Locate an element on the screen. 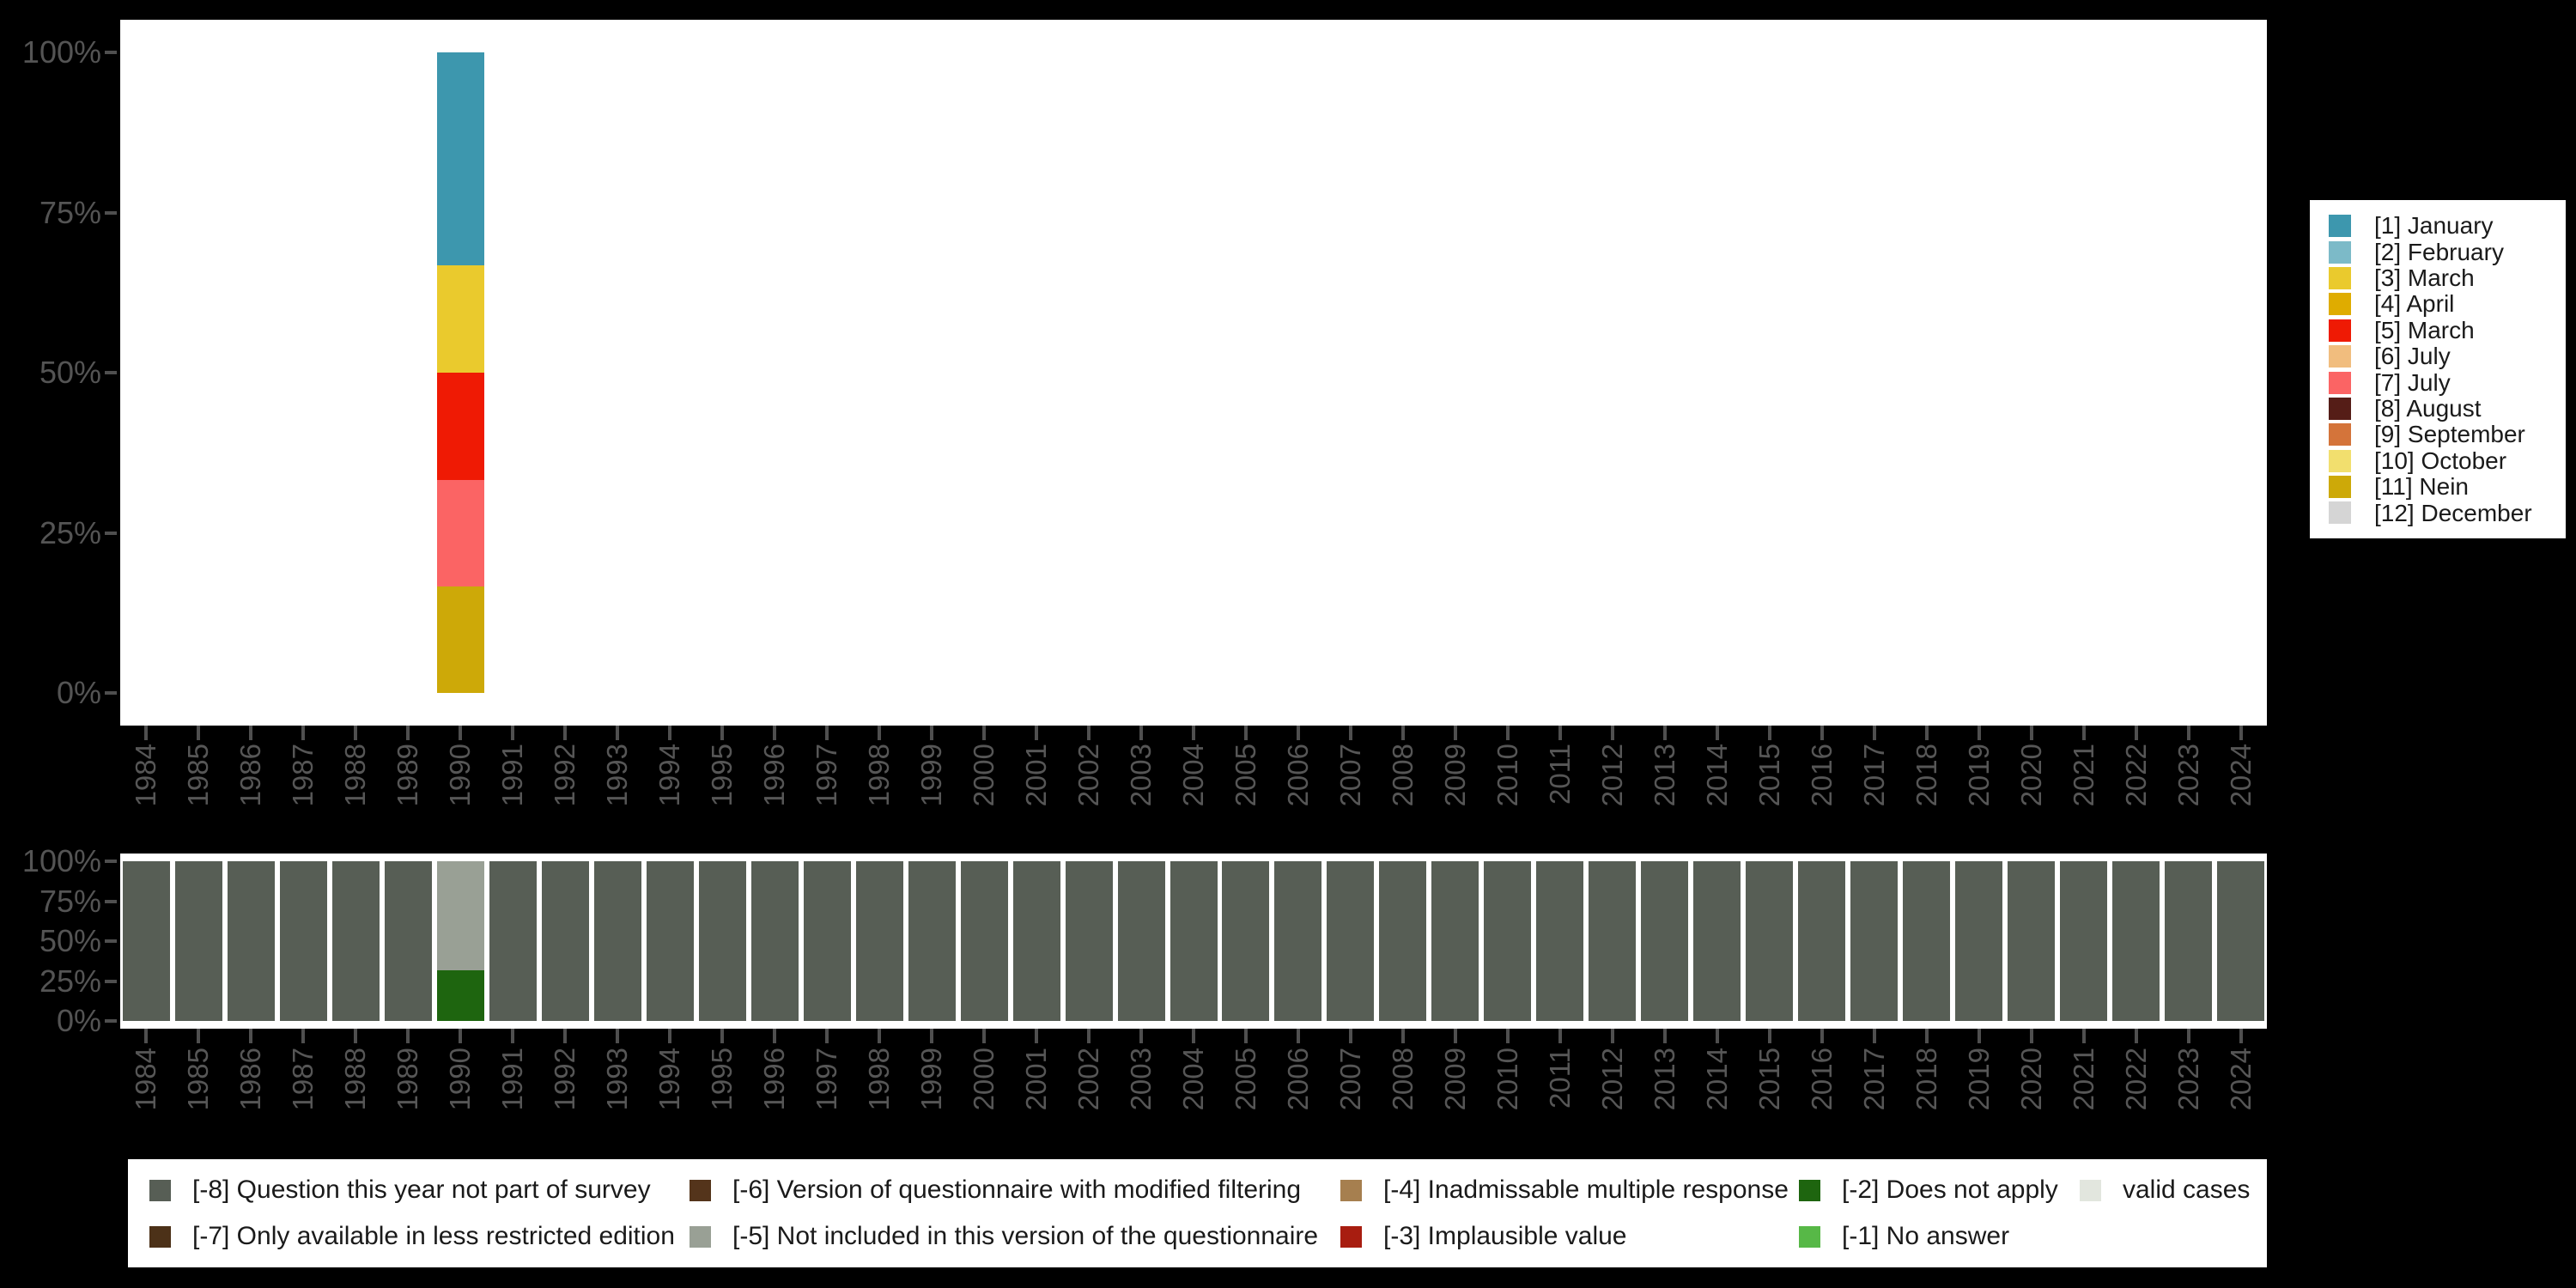  x-axis-year-label: 1996 is located at coordinates (775, 775).